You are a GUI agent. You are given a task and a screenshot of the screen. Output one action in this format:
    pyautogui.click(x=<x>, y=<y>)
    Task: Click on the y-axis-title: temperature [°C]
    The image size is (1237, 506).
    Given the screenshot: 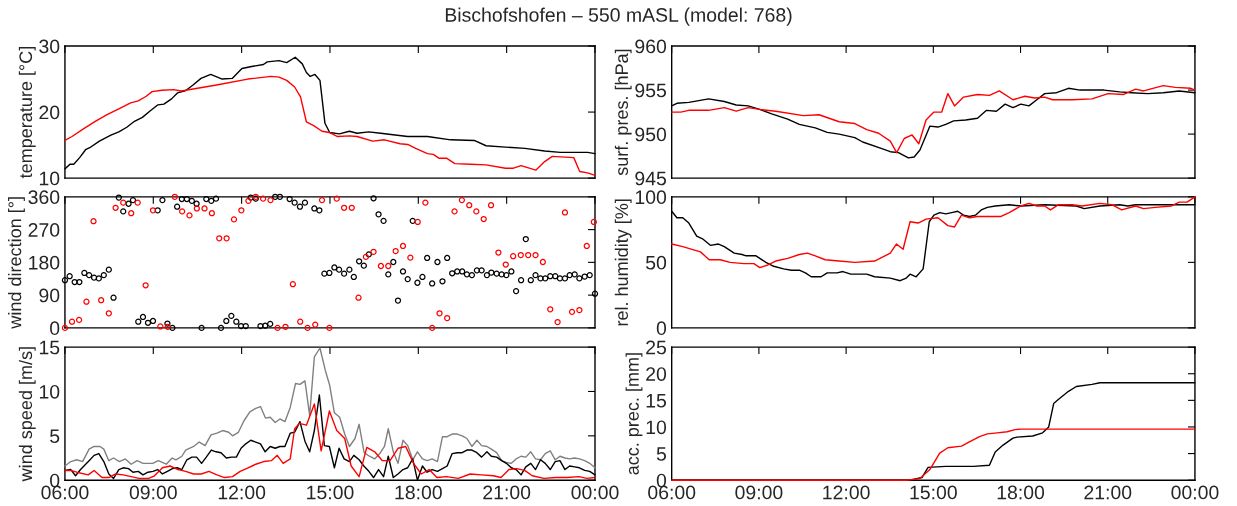 What is the action you would take?
    pyautogui.click(x=27, y=113)
    